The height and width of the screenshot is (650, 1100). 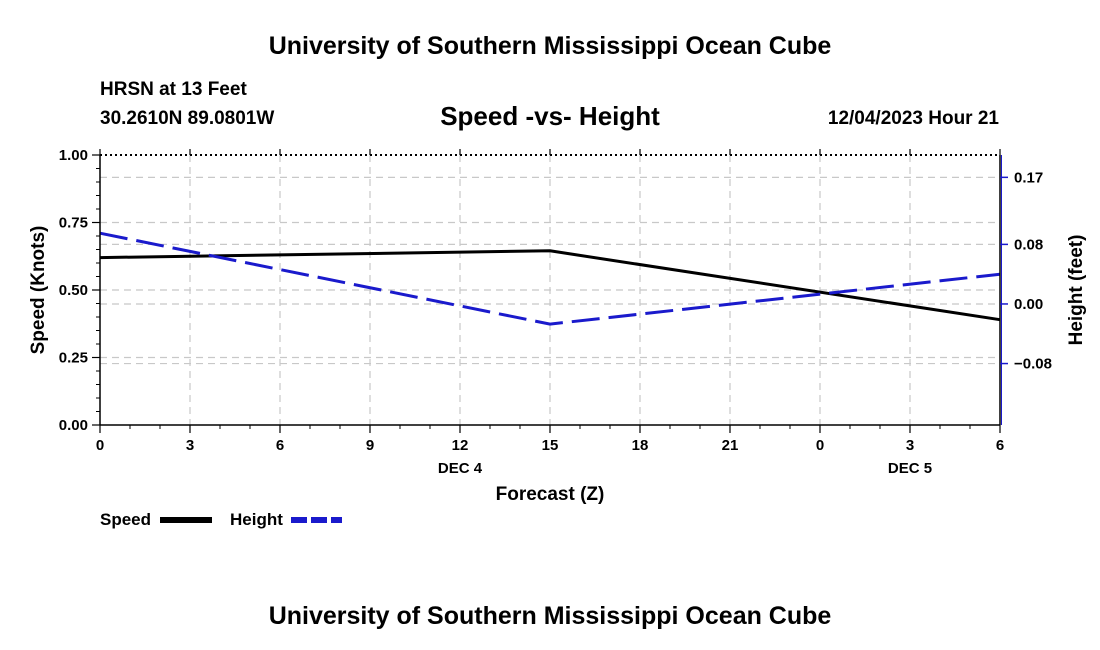 I want to click on datetime-label: 12/04/2023 Hour 21, so click(x=914, y=118).